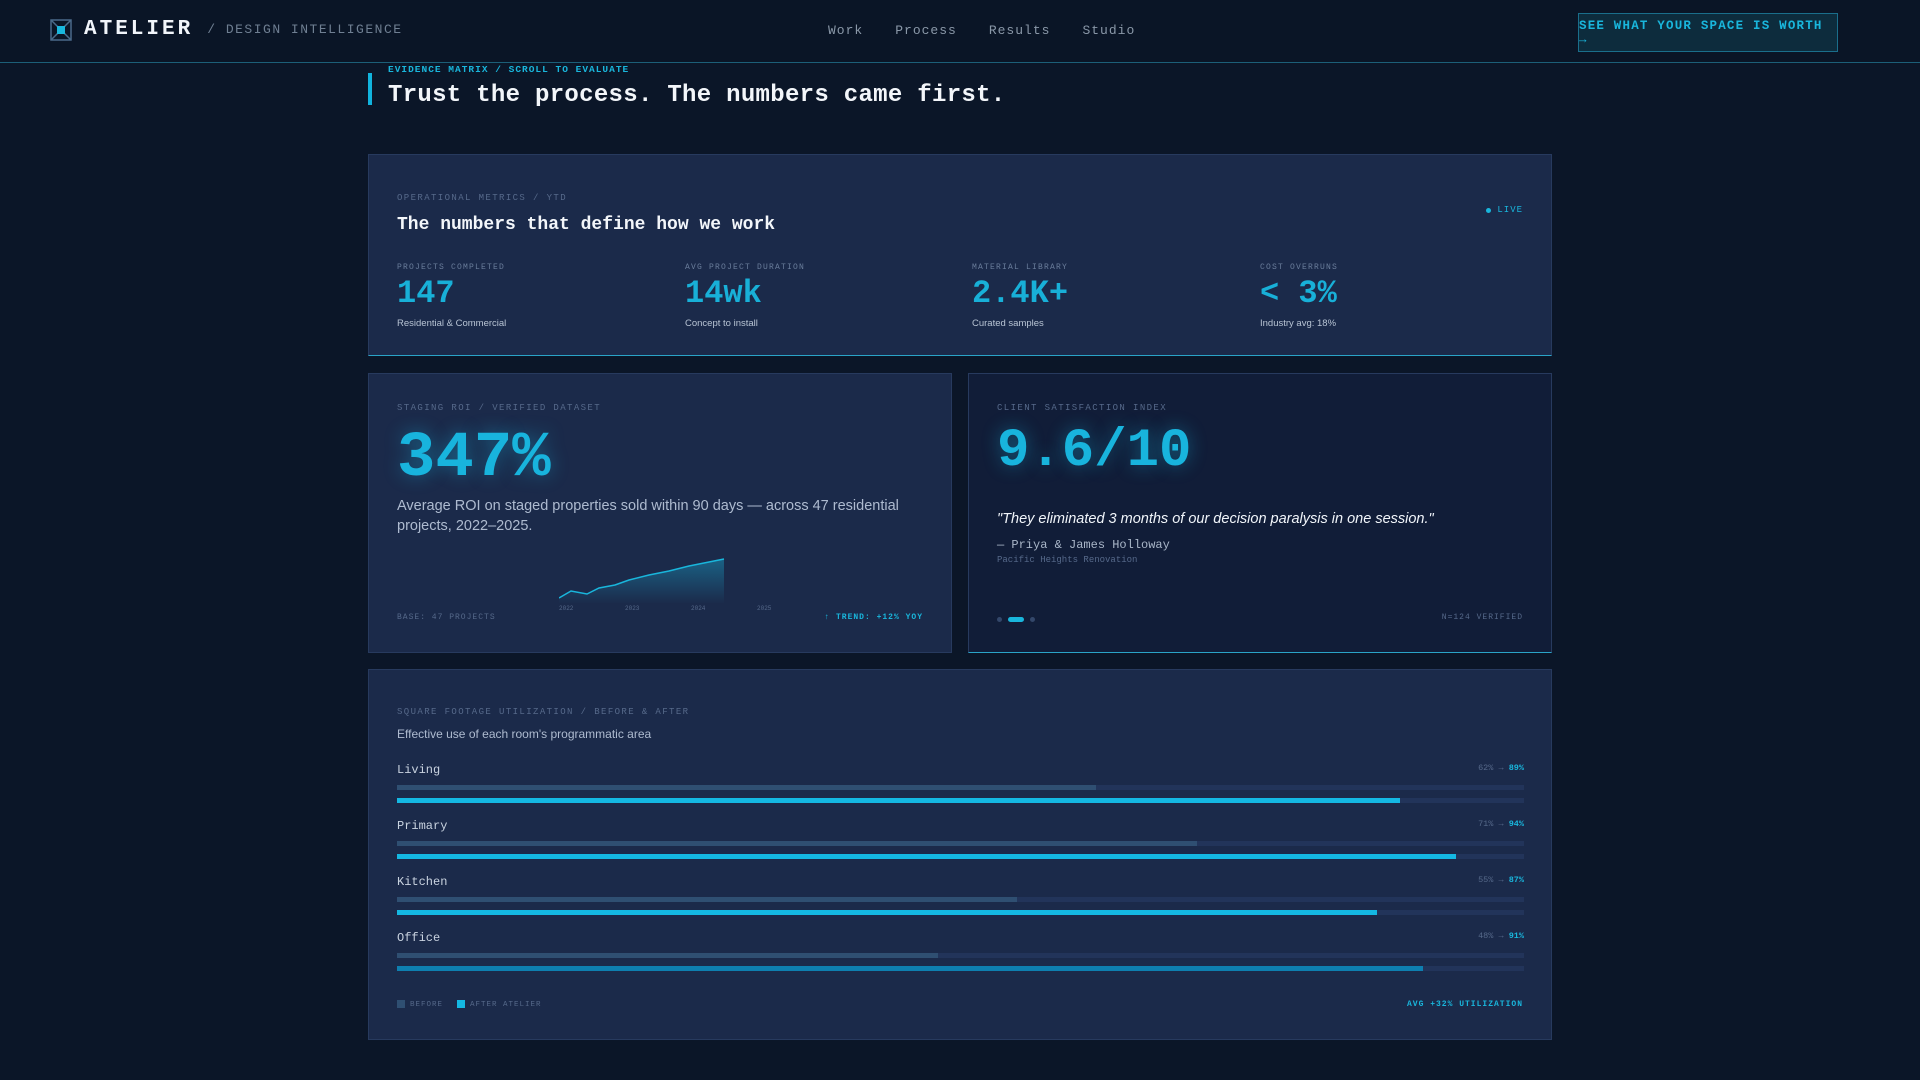 The image size is (1920, 1080). What do you see at coordinates (1082, 408) in the screenshot?
I see `card-label: CLIENT SATISFACTION INDEX` at bounding box center [1082, 408].